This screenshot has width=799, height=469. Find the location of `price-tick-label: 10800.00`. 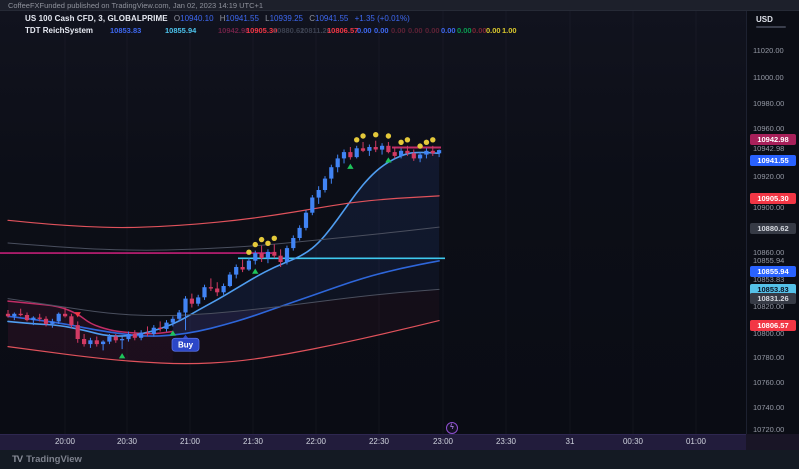

price-tick-label: 10800.00 is located at coordinates (769, 333).